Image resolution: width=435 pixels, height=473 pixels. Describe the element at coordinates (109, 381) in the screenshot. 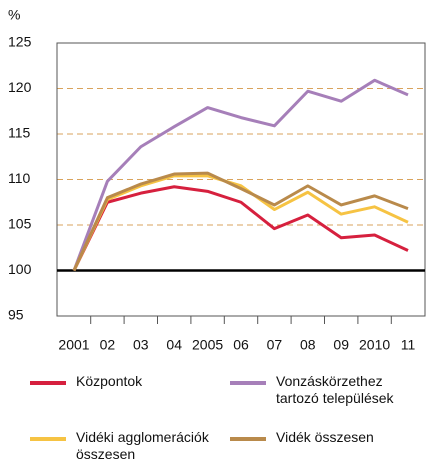

I see `legend-label: Központok` at that location.